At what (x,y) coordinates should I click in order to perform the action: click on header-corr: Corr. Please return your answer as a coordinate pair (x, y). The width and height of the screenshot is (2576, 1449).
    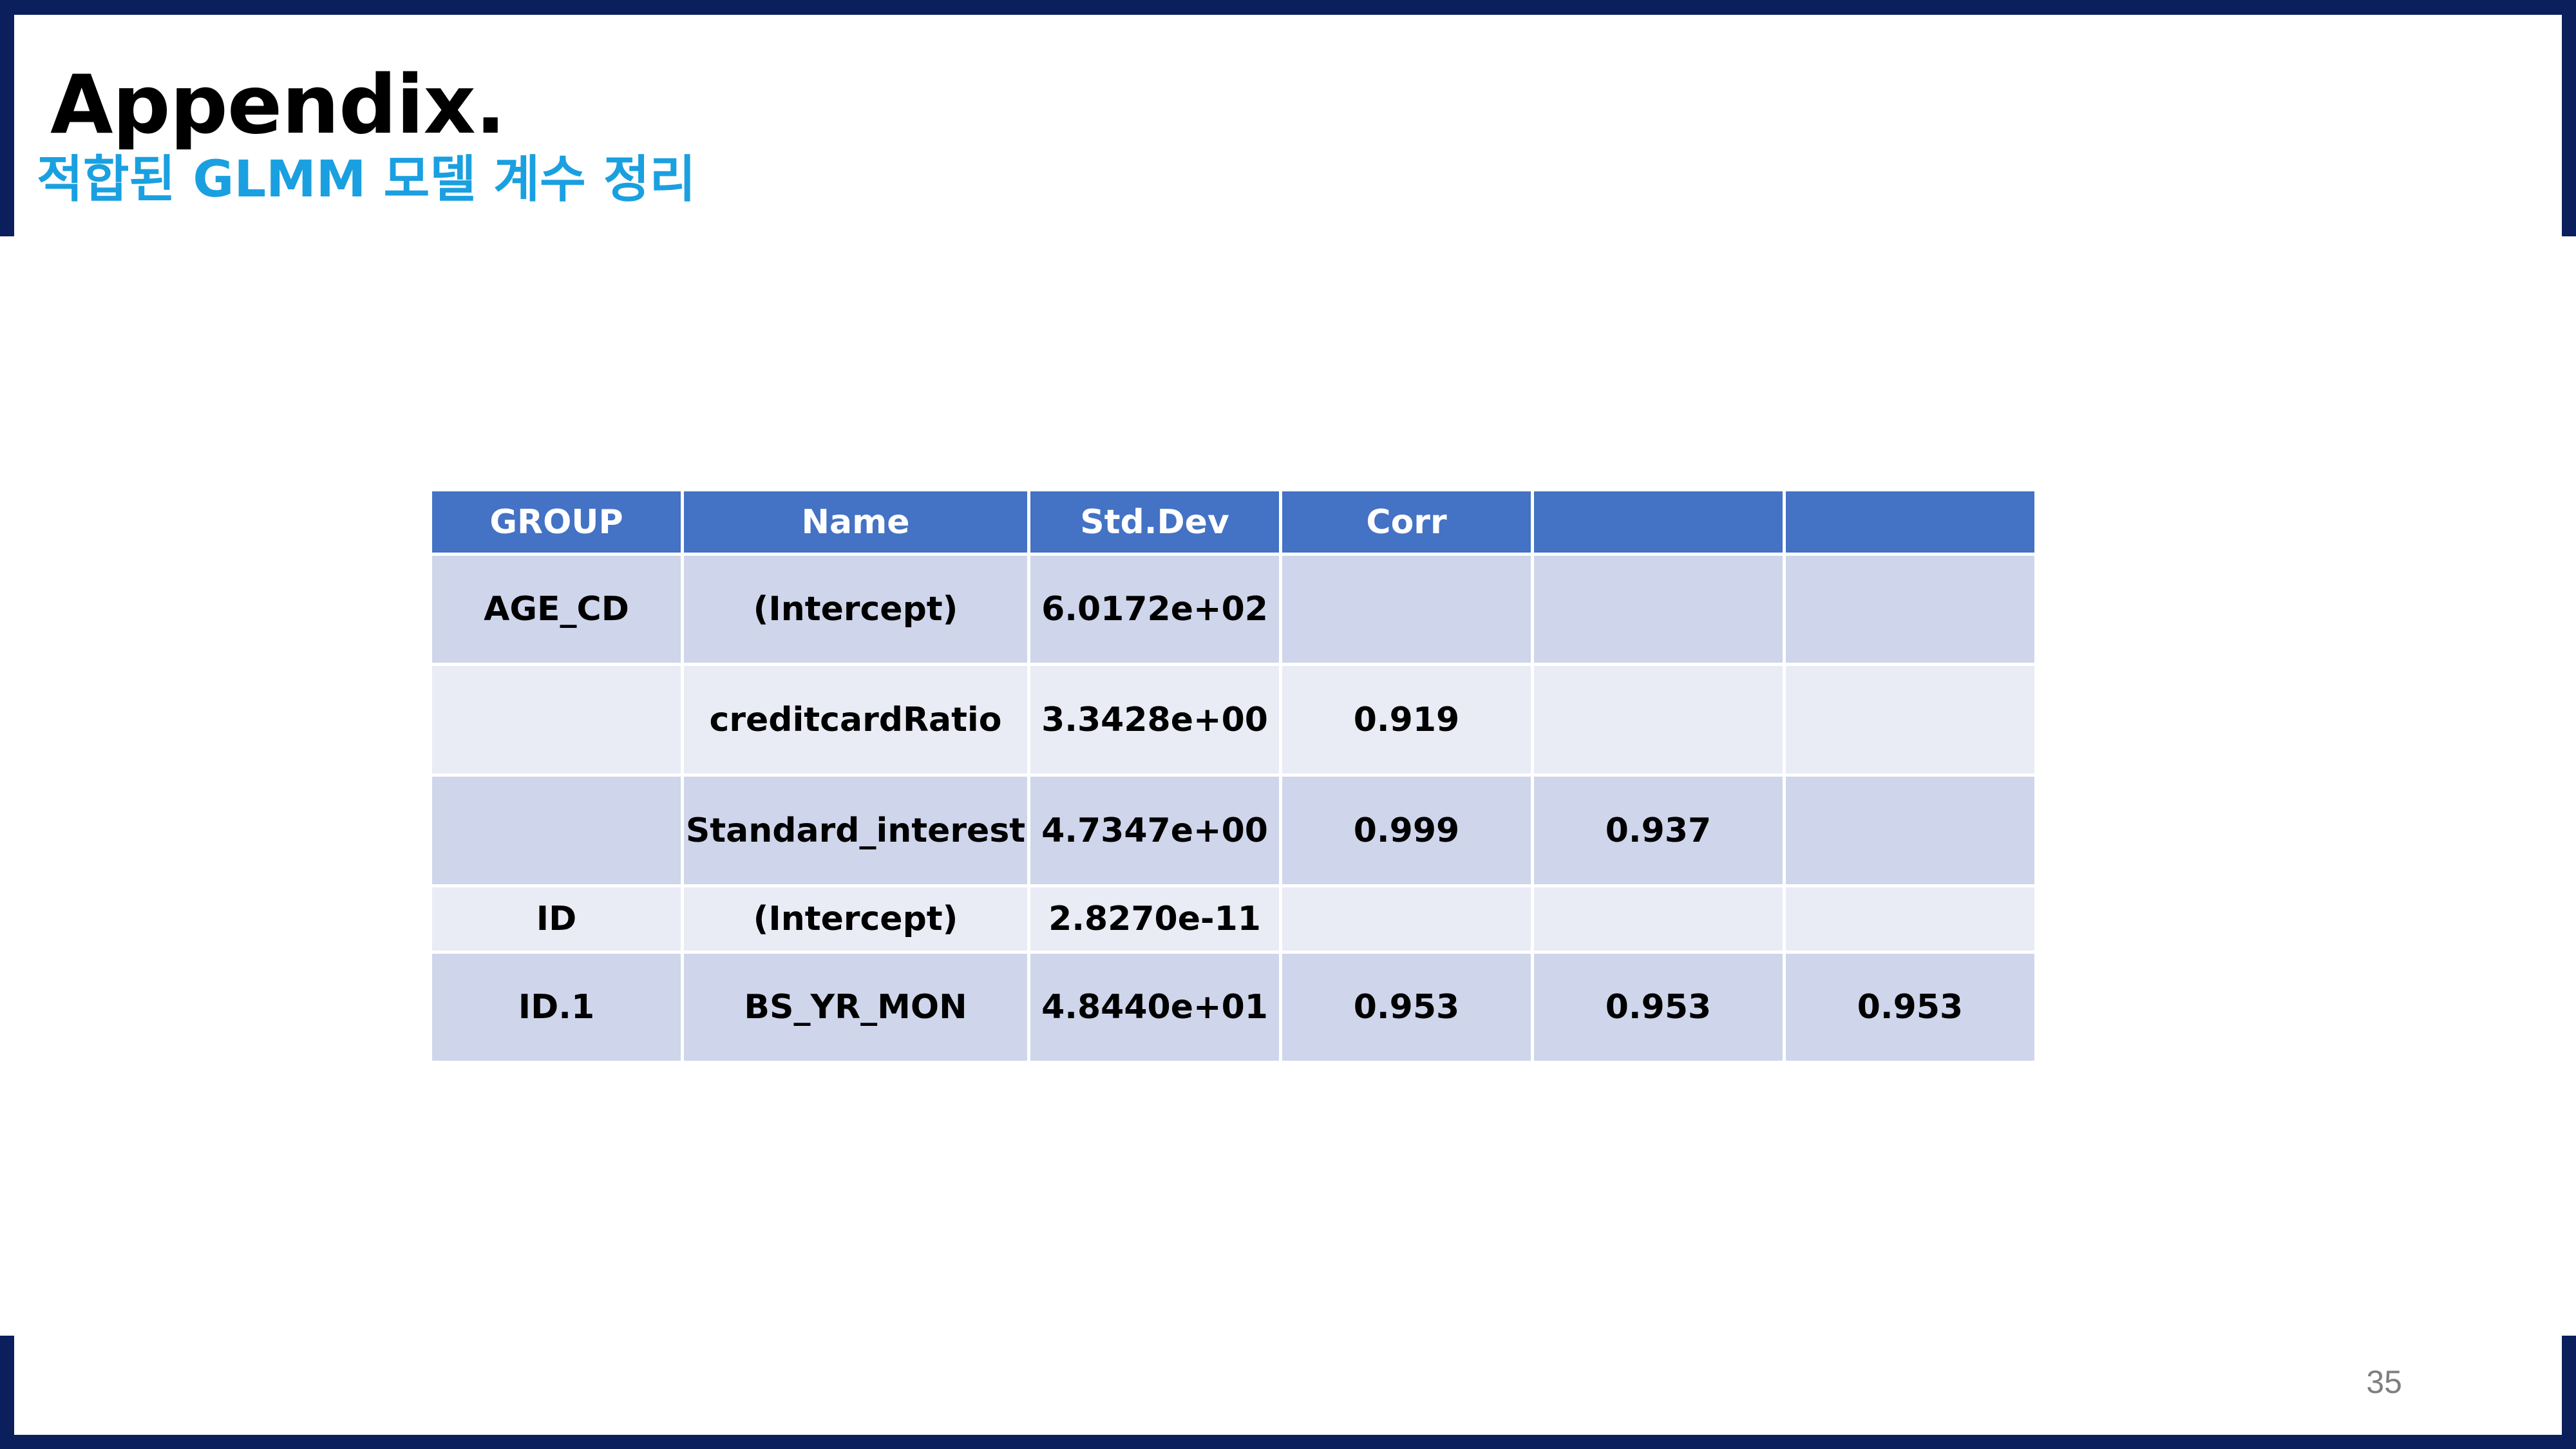
    Looking at the image, I should click on (1407, 522).